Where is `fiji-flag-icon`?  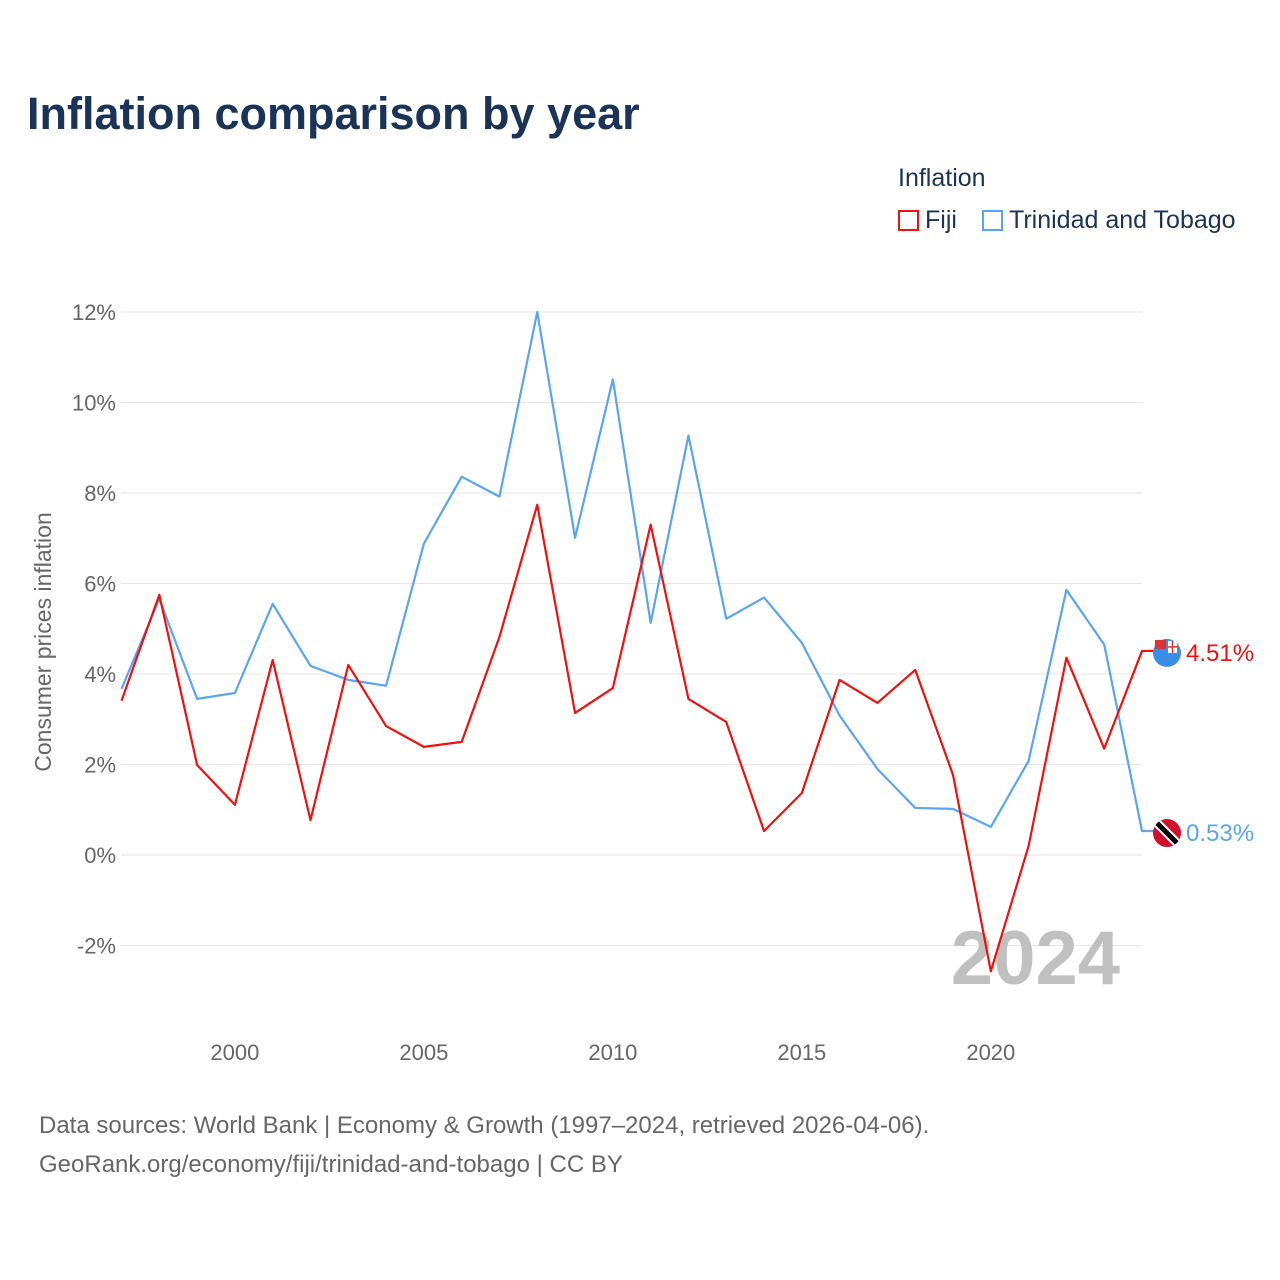 fiji-flag-icon is located at coordinates (1167, 652).